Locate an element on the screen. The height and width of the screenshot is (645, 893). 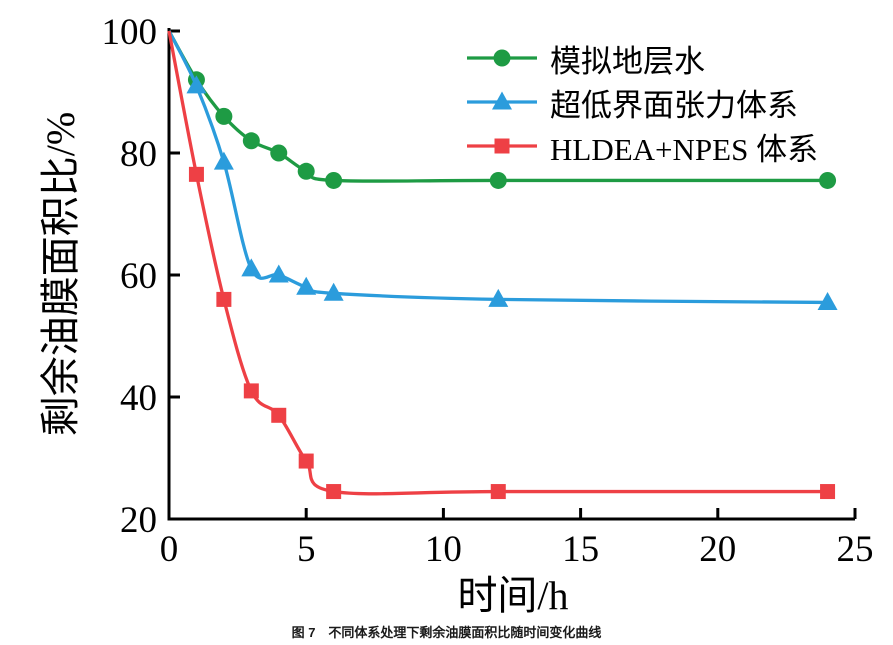
legend-triangle-marker-icon is located at coordinates (502, 100).